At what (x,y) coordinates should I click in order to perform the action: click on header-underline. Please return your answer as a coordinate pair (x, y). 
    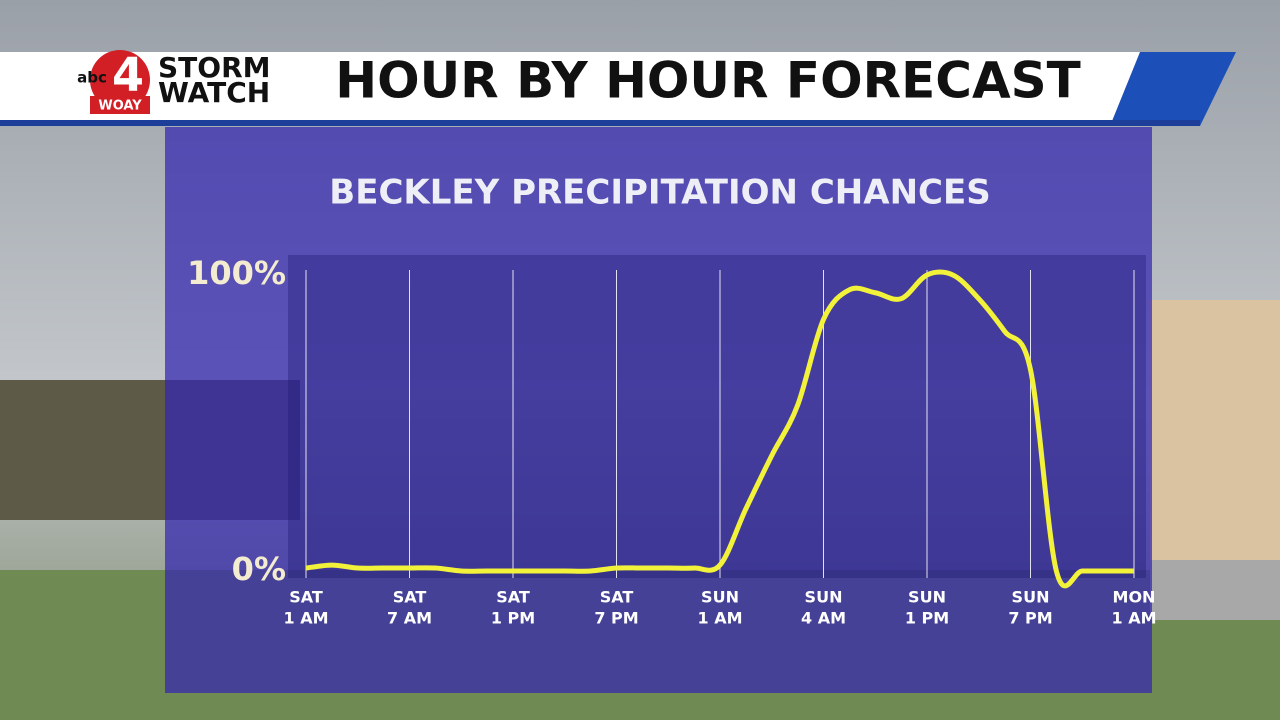
    Looking at the image, I should click on (600, 123).